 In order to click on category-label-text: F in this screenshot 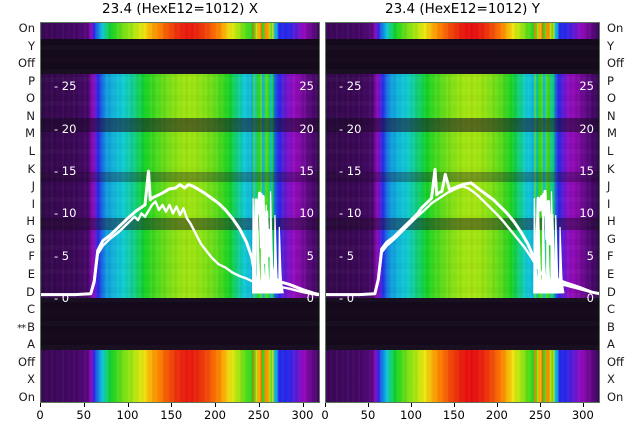, I will do `click(610, 256)`.